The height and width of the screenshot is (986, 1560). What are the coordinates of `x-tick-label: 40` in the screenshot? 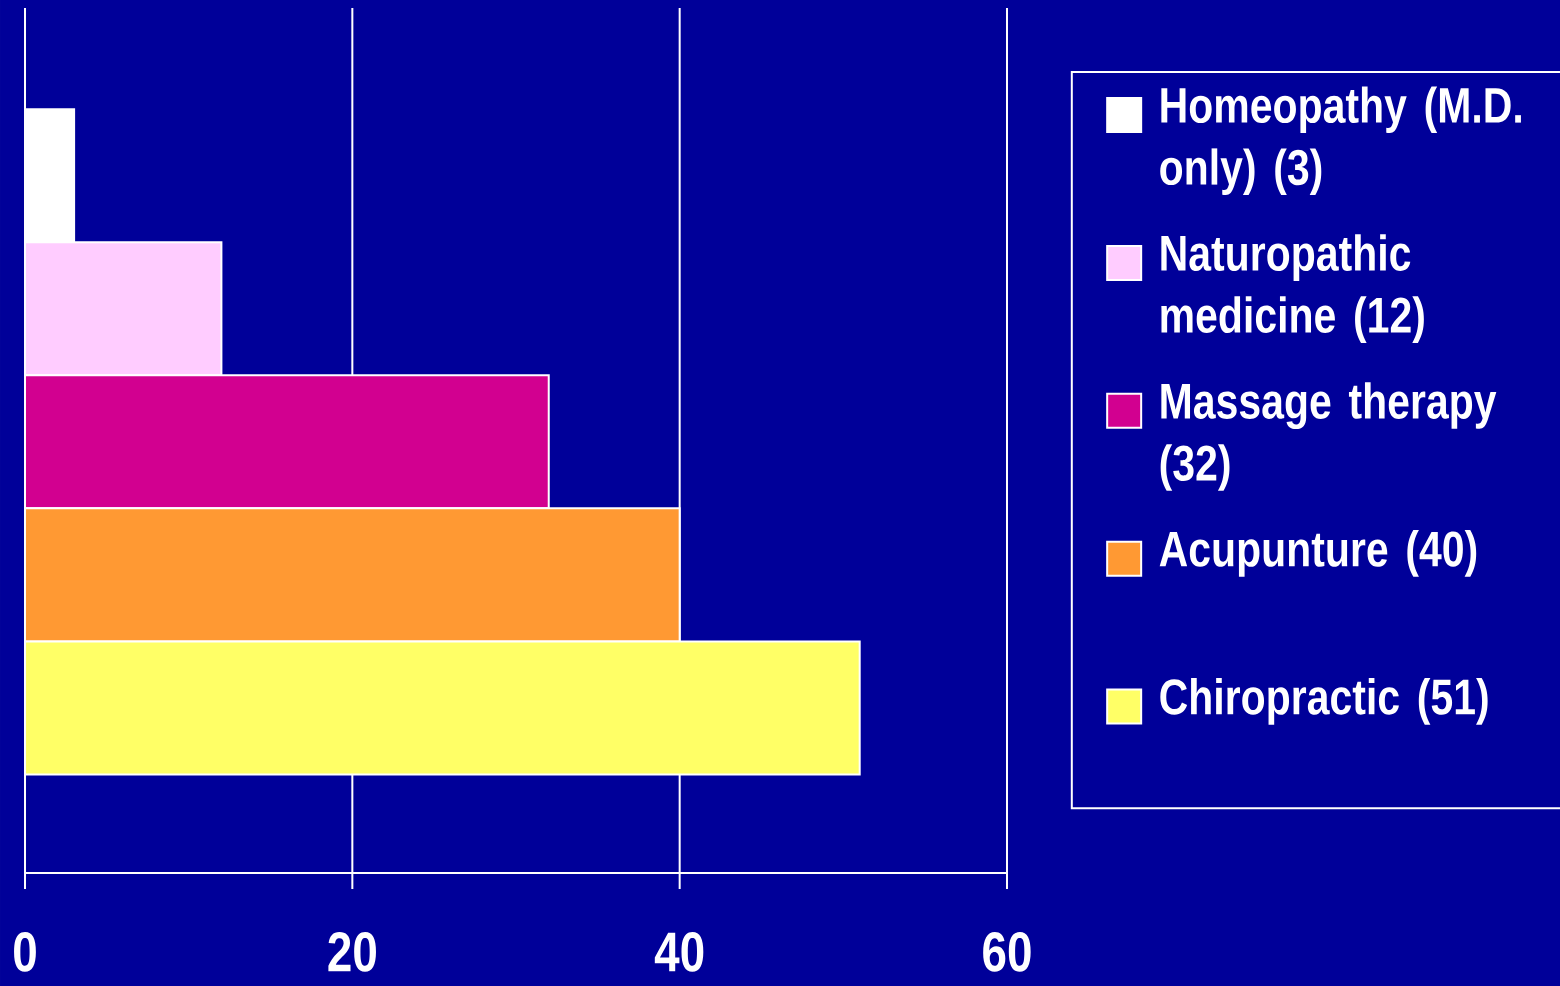 It's located at (679, 952).